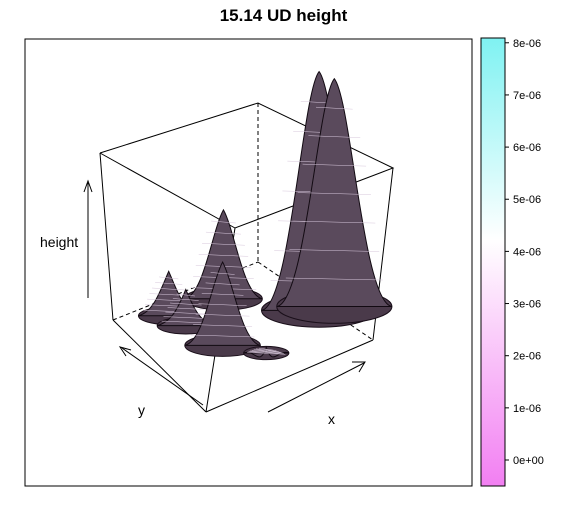 The height and width of the screenshot is (511, 567). I want to click on y-axis-arrow, so click(162, 376).